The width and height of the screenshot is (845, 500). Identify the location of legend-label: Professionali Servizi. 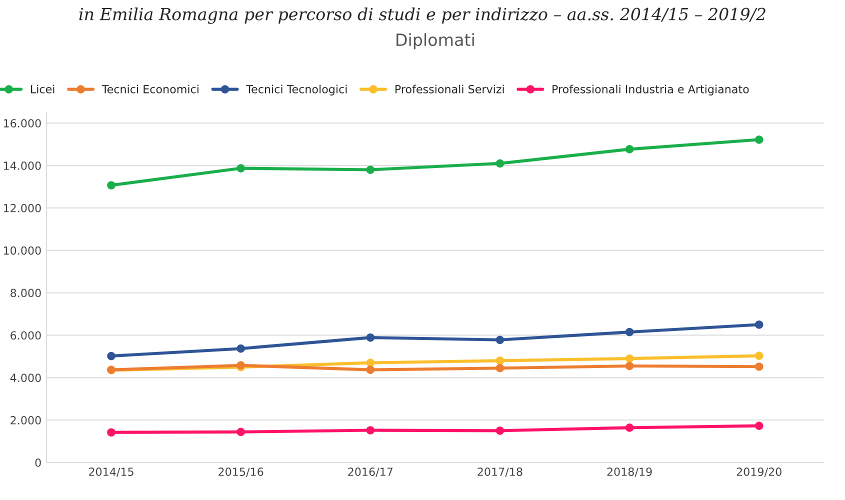
(450, 89).